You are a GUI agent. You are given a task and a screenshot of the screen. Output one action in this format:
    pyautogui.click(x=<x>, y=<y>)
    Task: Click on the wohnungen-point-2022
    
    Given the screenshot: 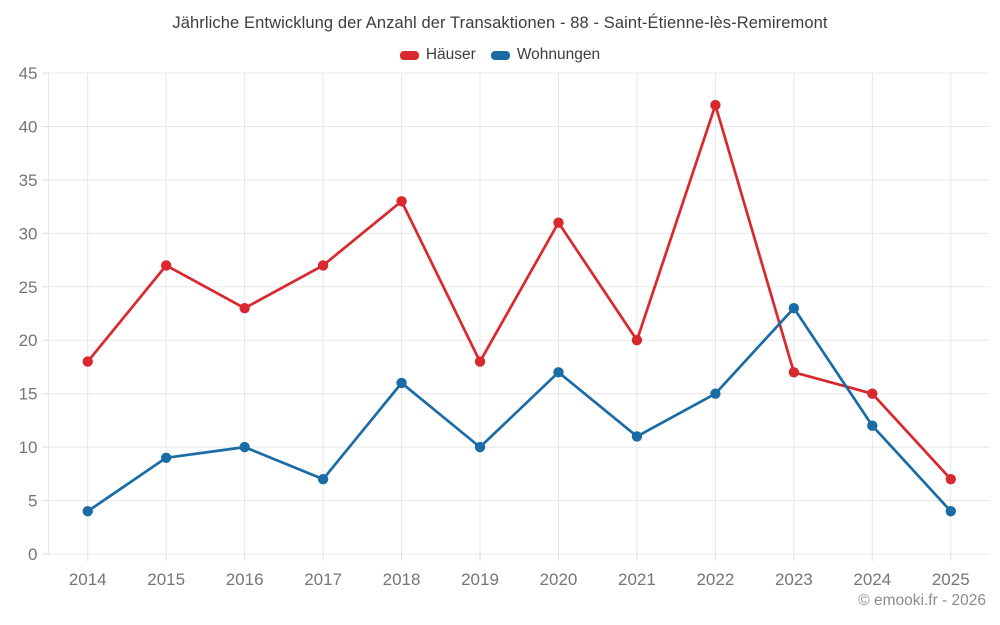 What is the action you would take?
    pyautogui.click(x=715, y=393)
    